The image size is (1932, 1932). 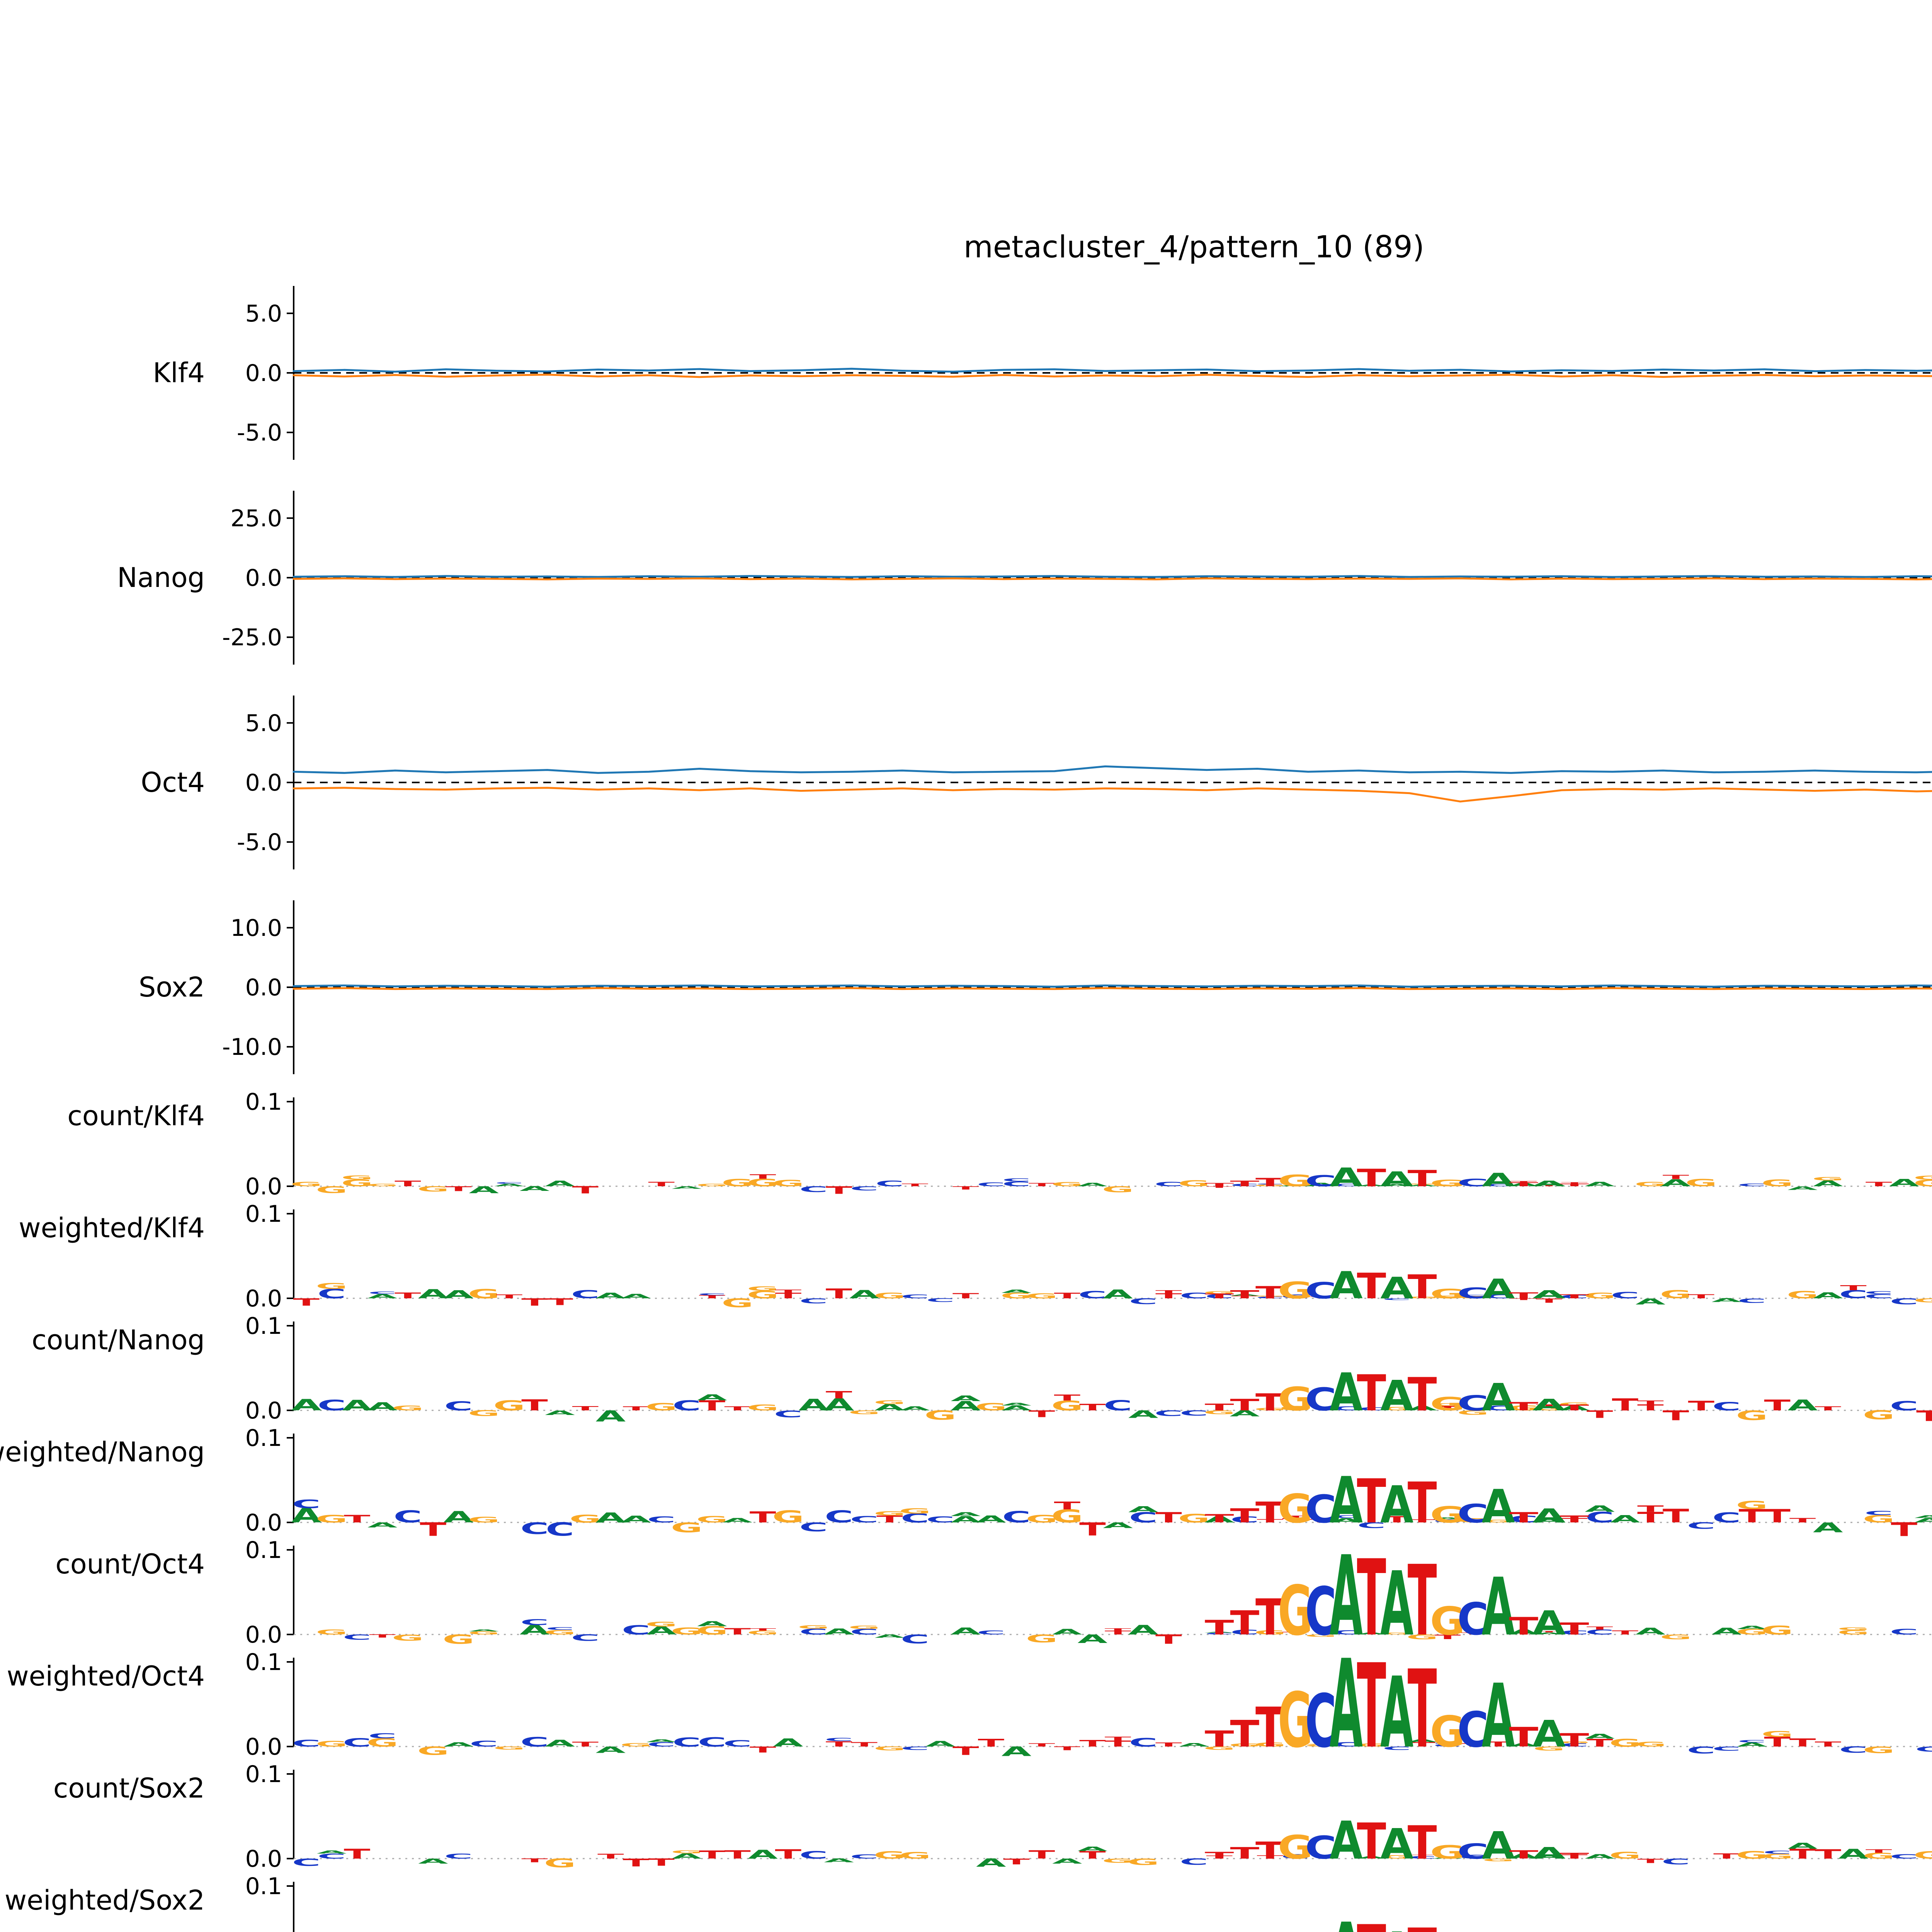 What do you see at coordinates (1024, 578) in the screenshot?
I see `panel-nanog: 25.0 0.0 -25.0 Nanog` at bounding box center [1024, 578].